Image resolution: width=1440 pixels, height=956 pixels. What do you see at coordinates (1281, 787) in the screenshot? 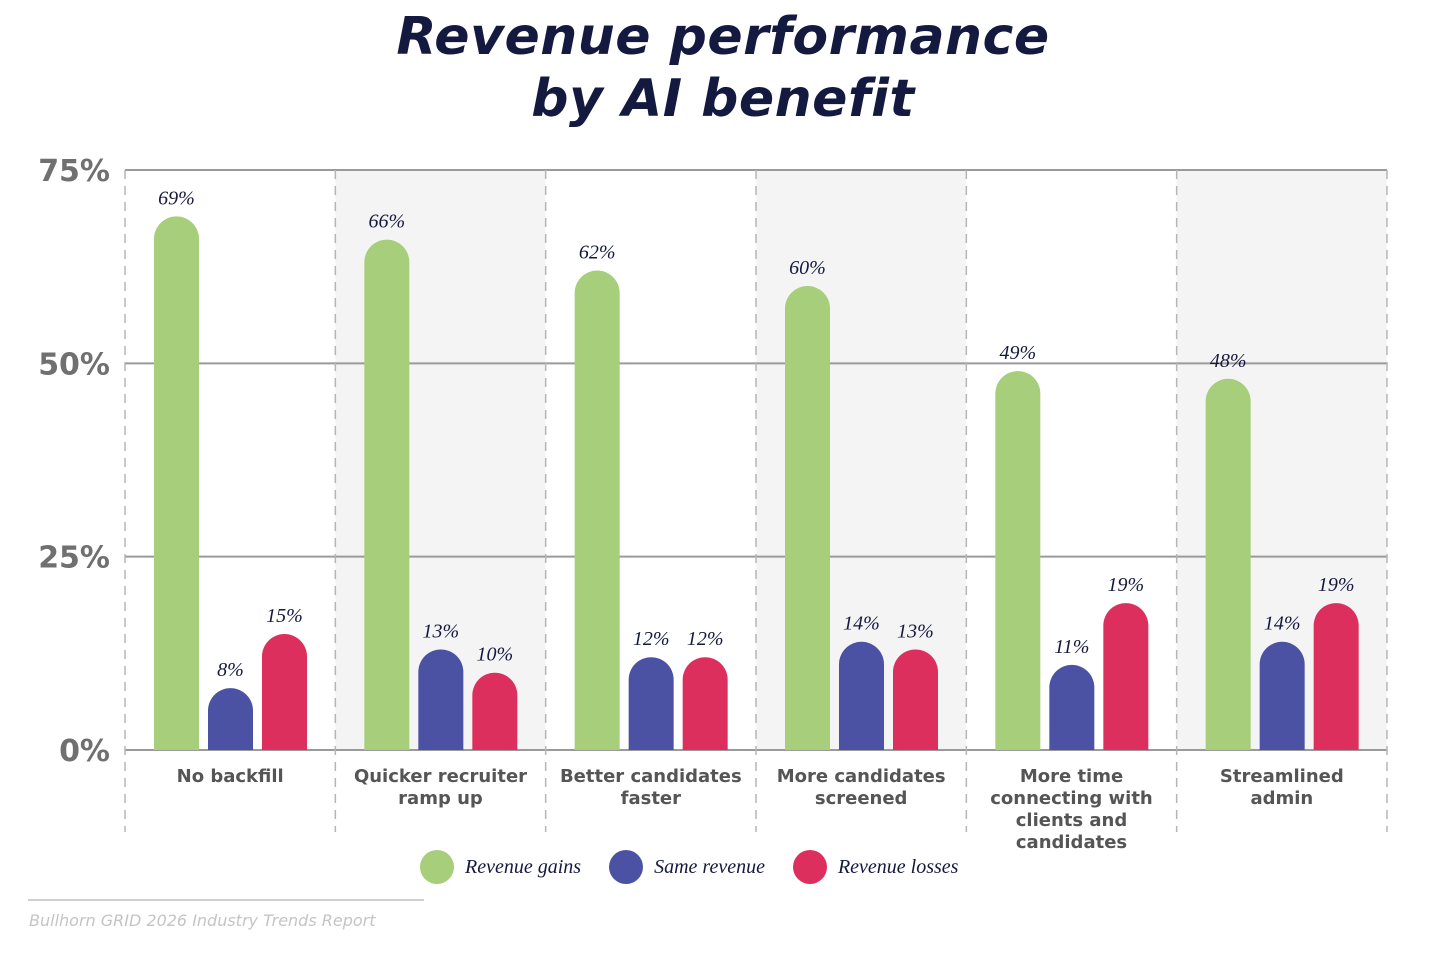
I see `x-category-label: Streamlined admin` at bounding box center [1281, 787].